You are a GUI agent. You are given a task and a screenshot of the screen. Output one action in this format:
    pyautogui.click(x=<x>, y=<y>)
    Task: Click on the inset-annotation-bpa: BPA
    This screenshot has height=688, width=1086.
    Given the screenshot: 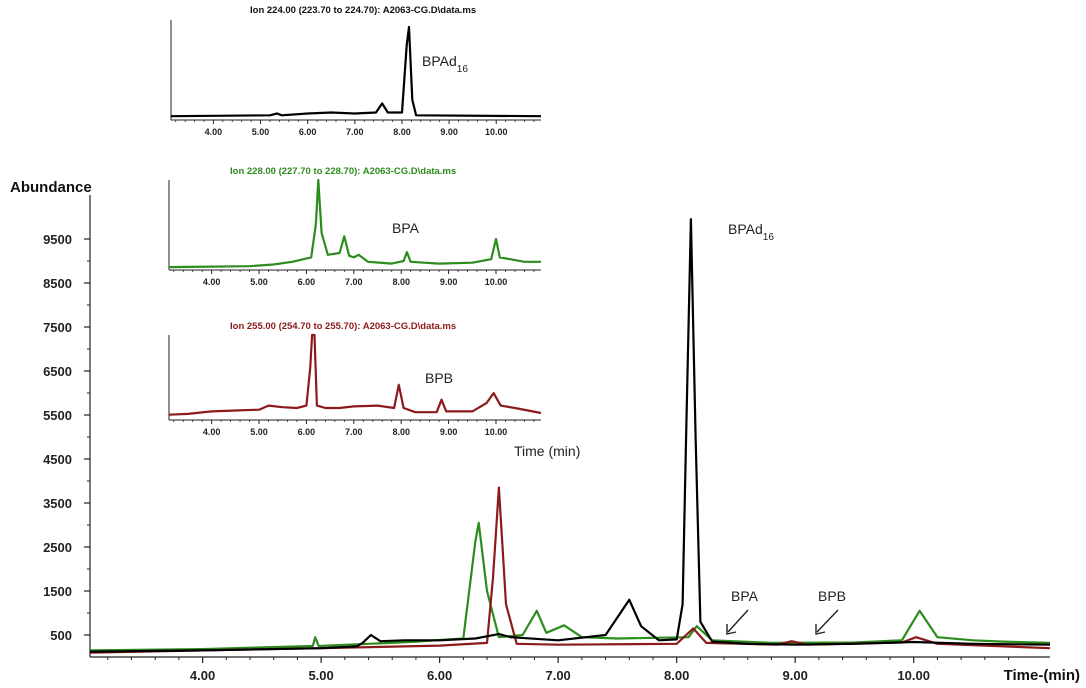 What is the action you would take?
    pyautogui.click(x=406, y=228)
    